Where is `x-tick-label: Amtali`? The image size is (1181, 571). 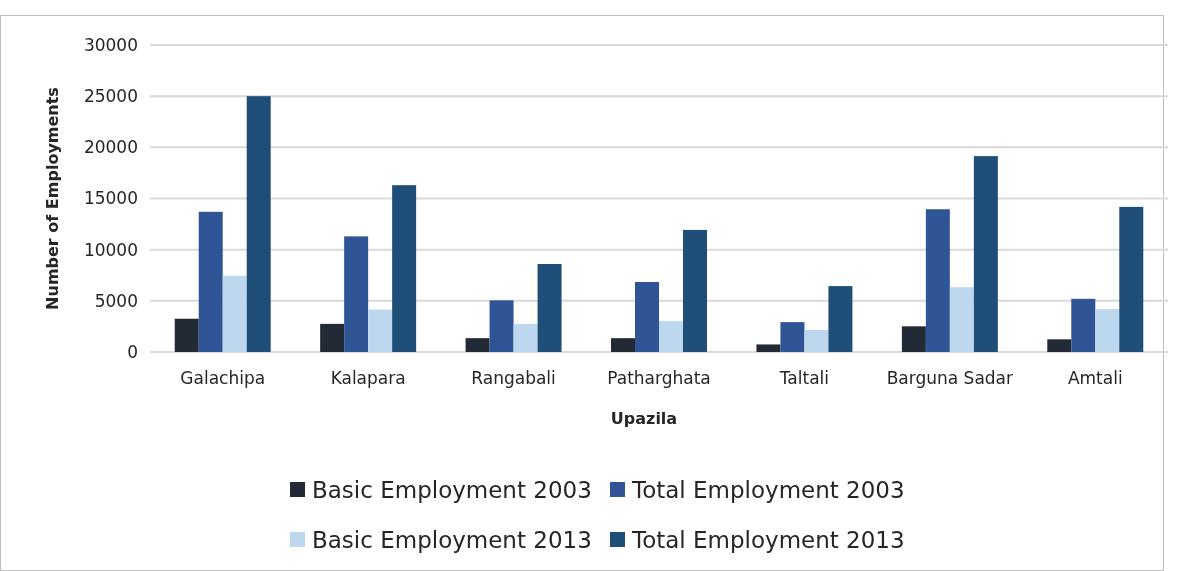
x-tick-label: Amtali is located at coordinates (1095, 378).